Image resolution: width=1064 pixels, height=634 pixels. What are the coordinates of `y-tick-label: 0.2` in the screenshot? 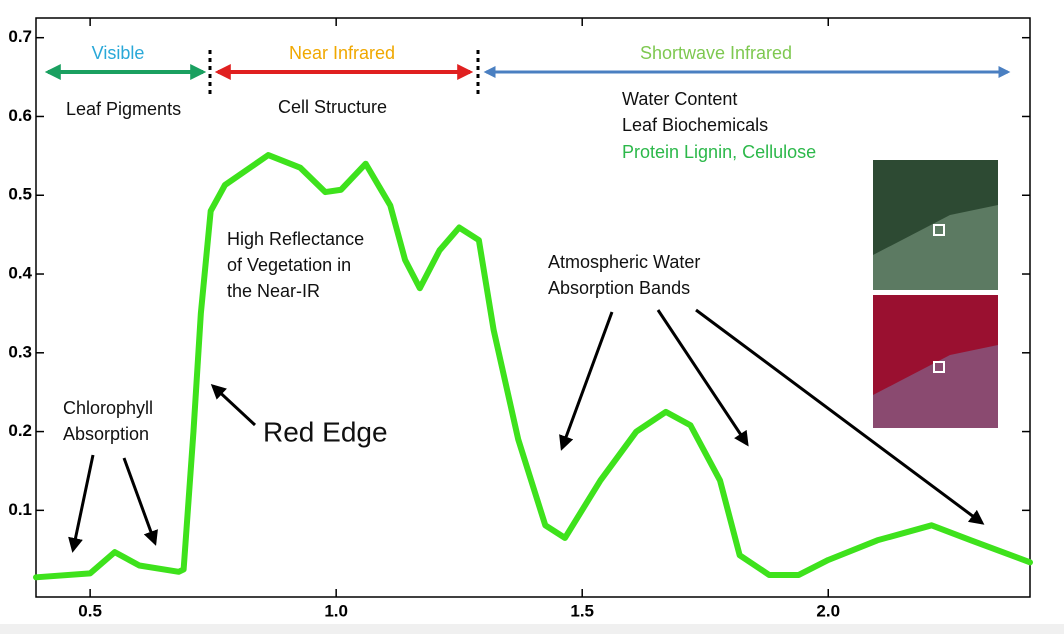 It's located at (20, 430).